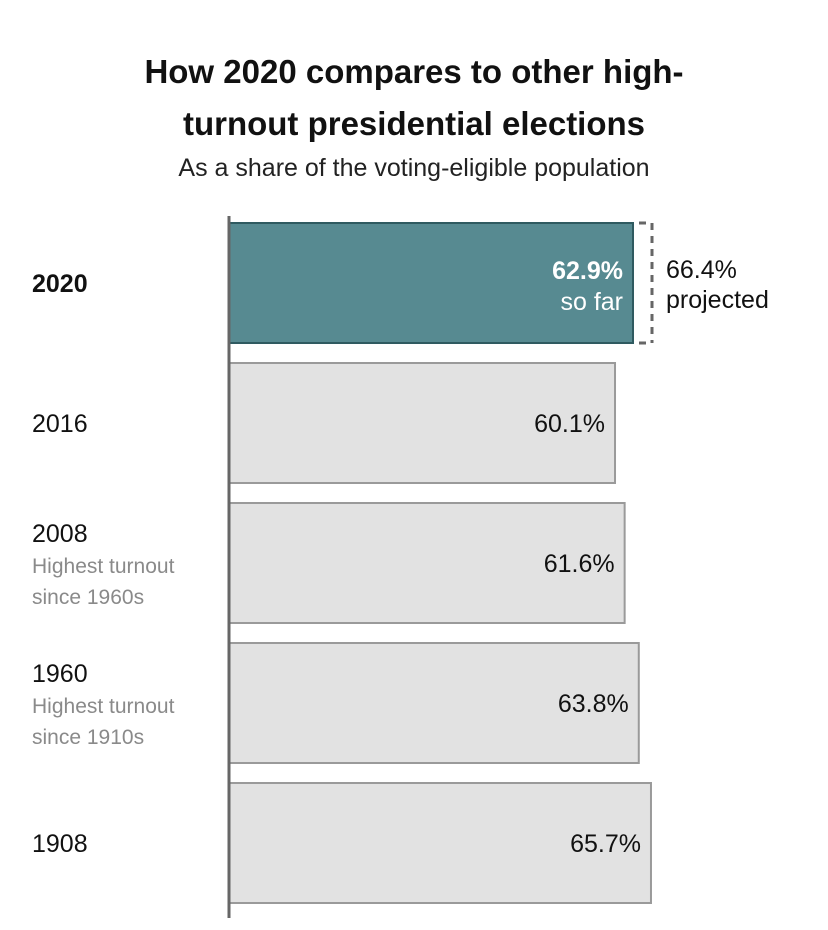  I want to click on category-label-1908: 1908, so click(60, 844).